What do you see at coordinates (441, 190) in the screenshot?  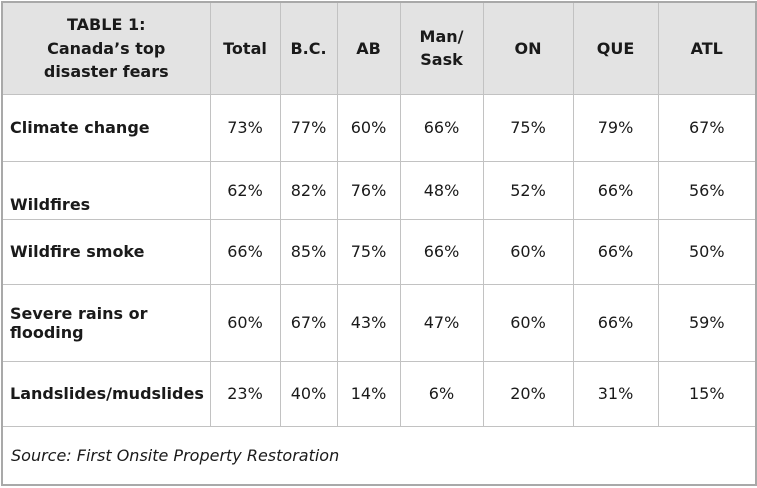 I see `value-cell: 48%` at bounding box center [441, 190].